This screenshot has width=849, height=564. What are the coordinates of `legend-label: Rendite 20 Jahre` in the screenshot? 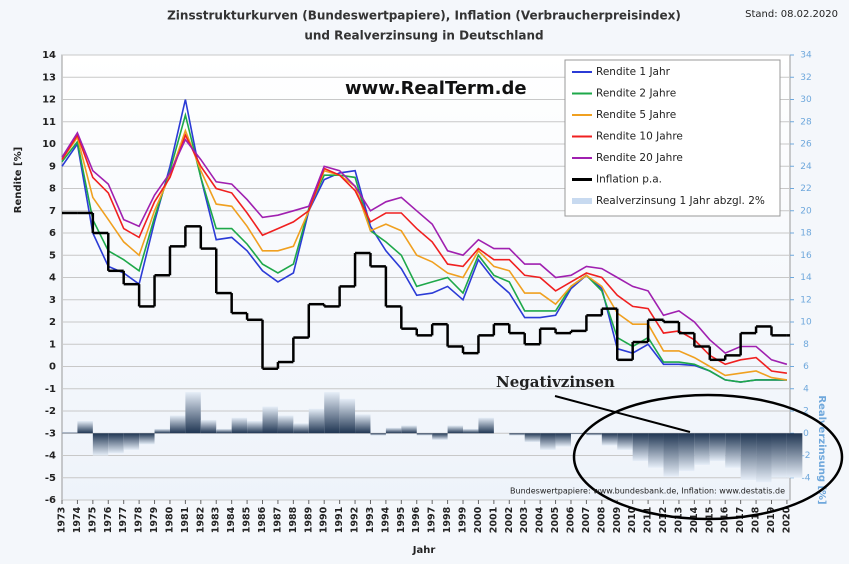 It's located at (639, 158).